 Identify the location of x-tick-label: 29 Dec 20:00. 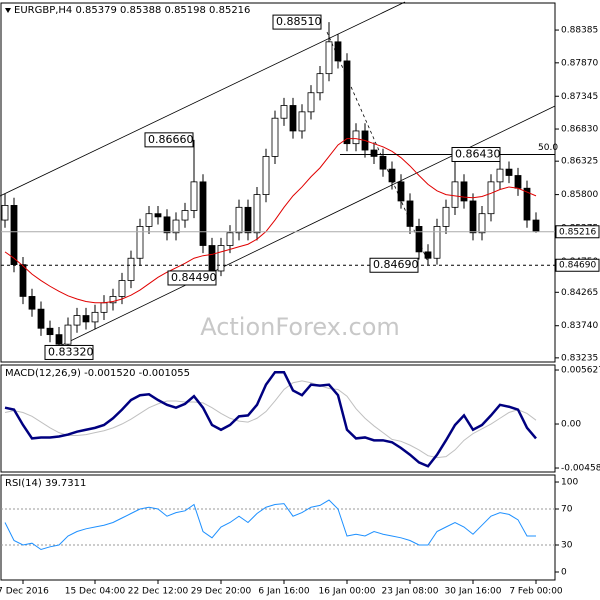
(221, 592).